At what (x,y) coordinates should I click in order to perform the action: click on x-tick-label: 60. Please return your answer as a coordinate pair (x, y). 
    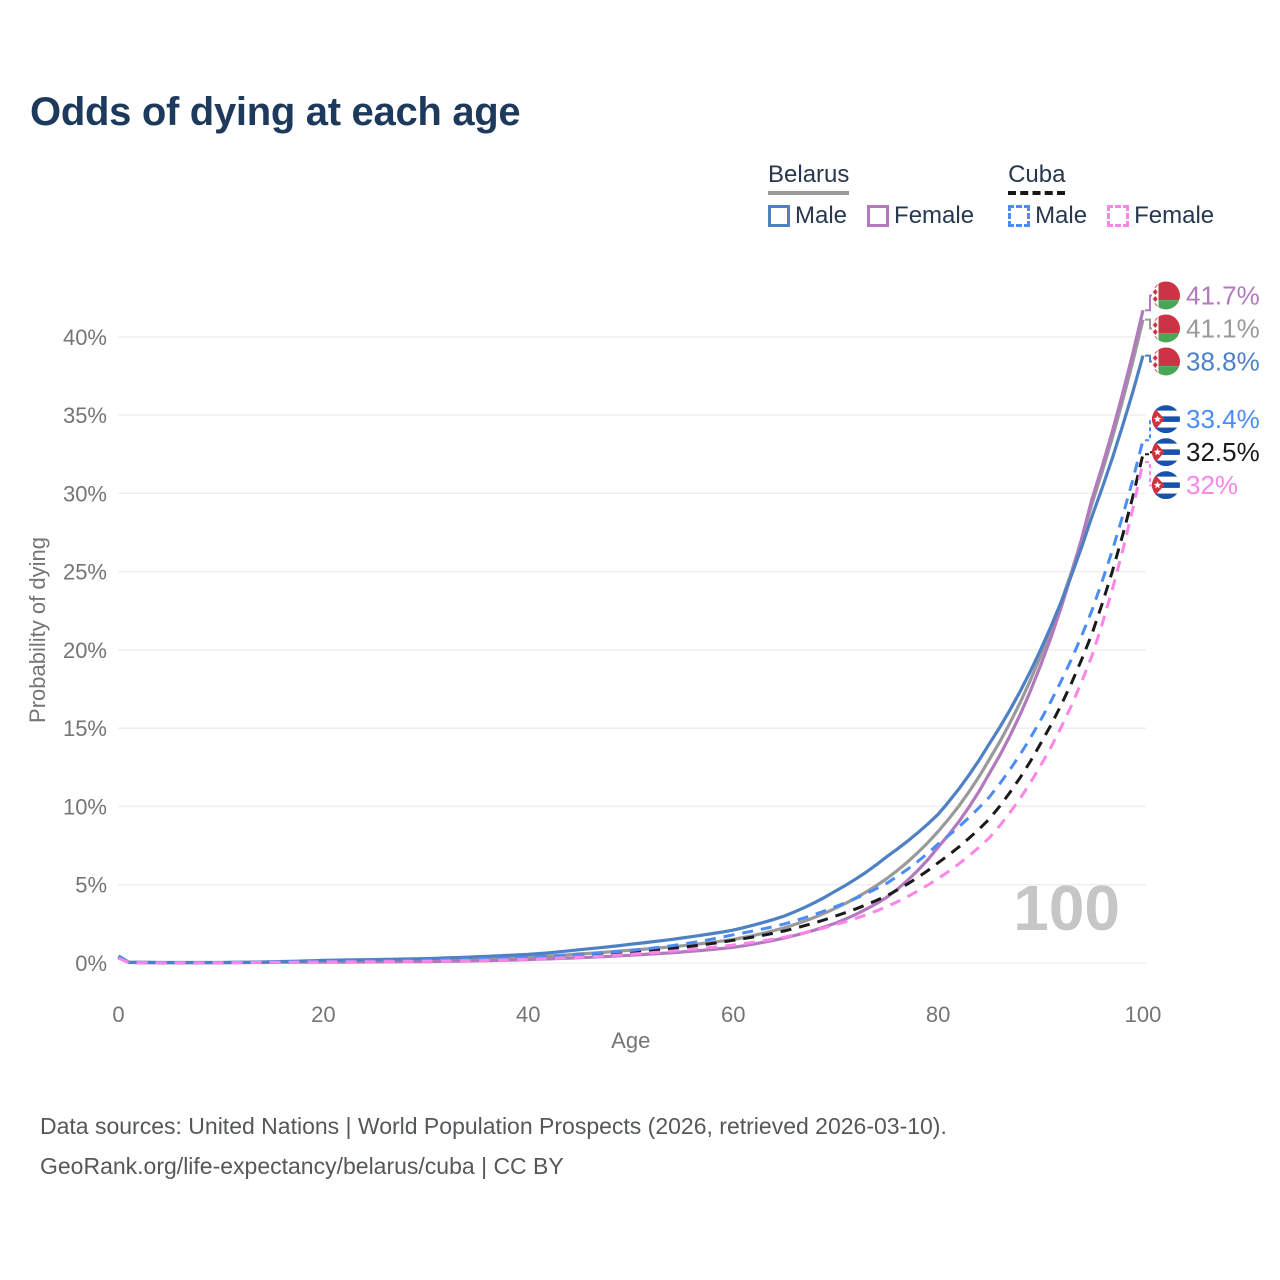
    Looking at the image, I should click on (733, 1014).